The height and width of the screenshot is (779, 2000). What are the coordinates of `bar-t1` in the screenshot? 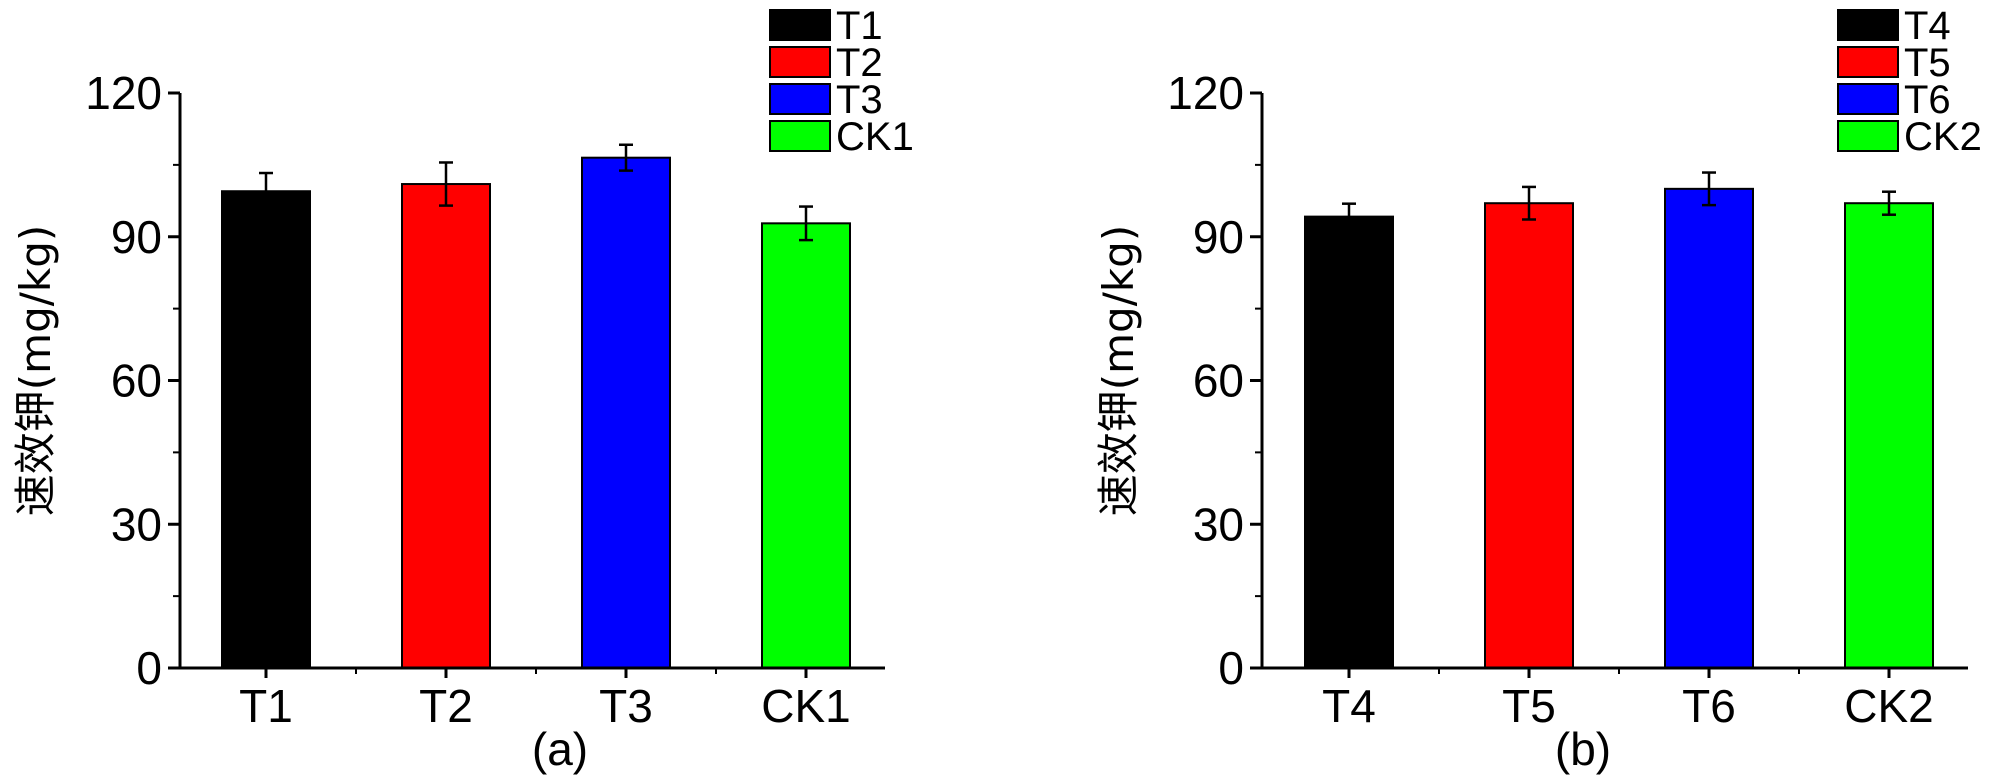 It's located at (266, 430).